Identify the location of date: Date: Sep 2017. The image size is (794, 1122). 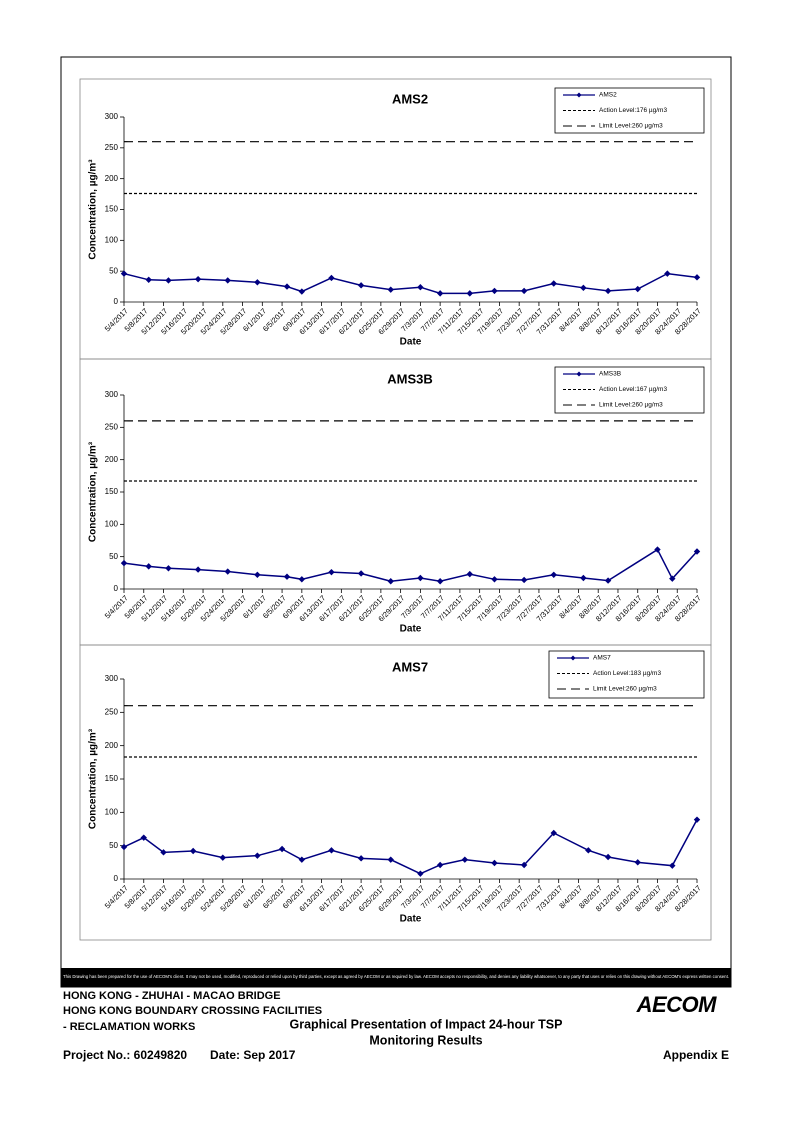
(253, 1055).